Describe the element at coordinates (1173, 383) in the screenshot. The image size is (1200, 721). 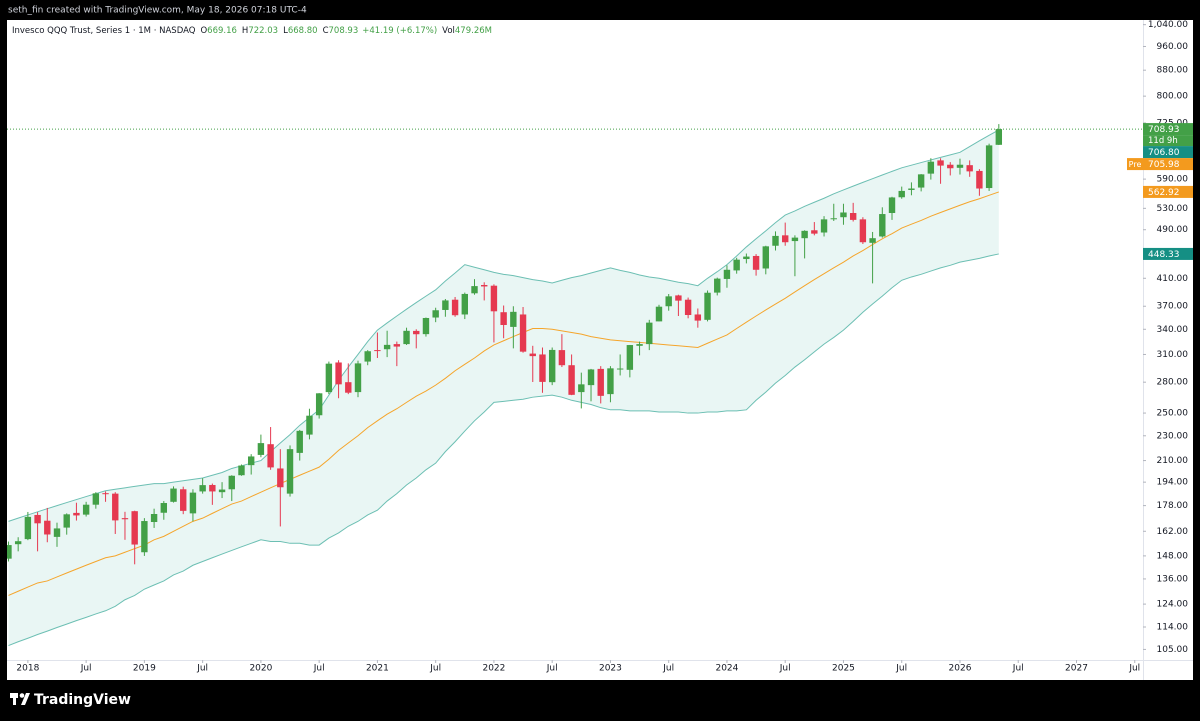
I see `y-tick-label: 280.00` at that location.